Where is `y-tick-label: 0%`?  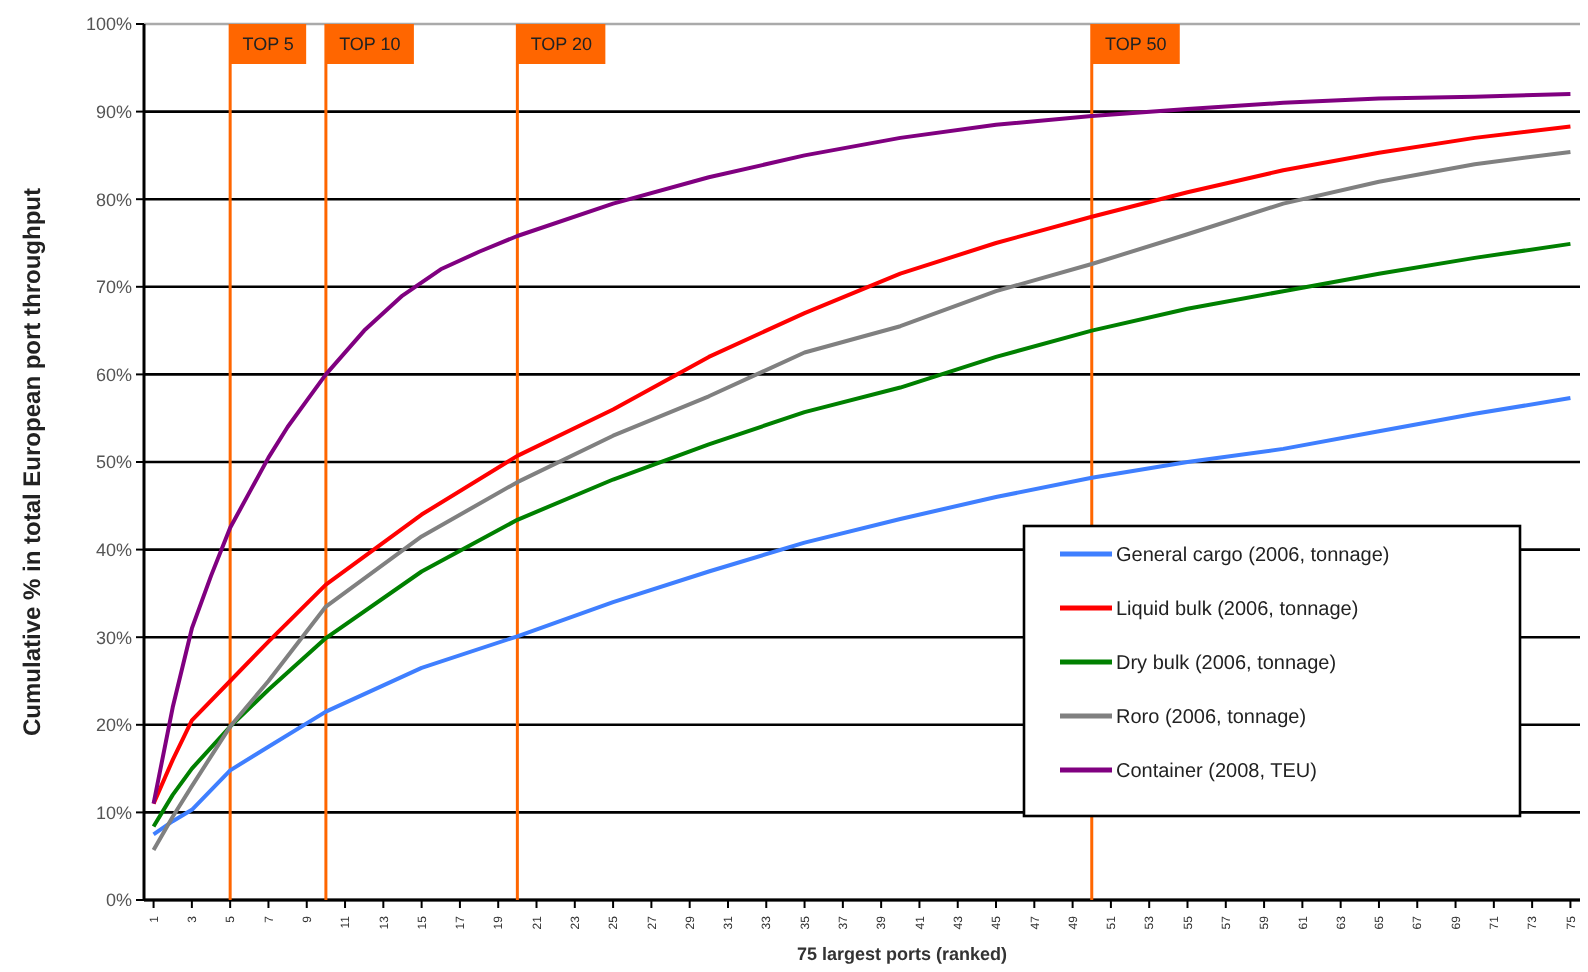 y-tick-label: 0% is located at coordinates (118, 900).